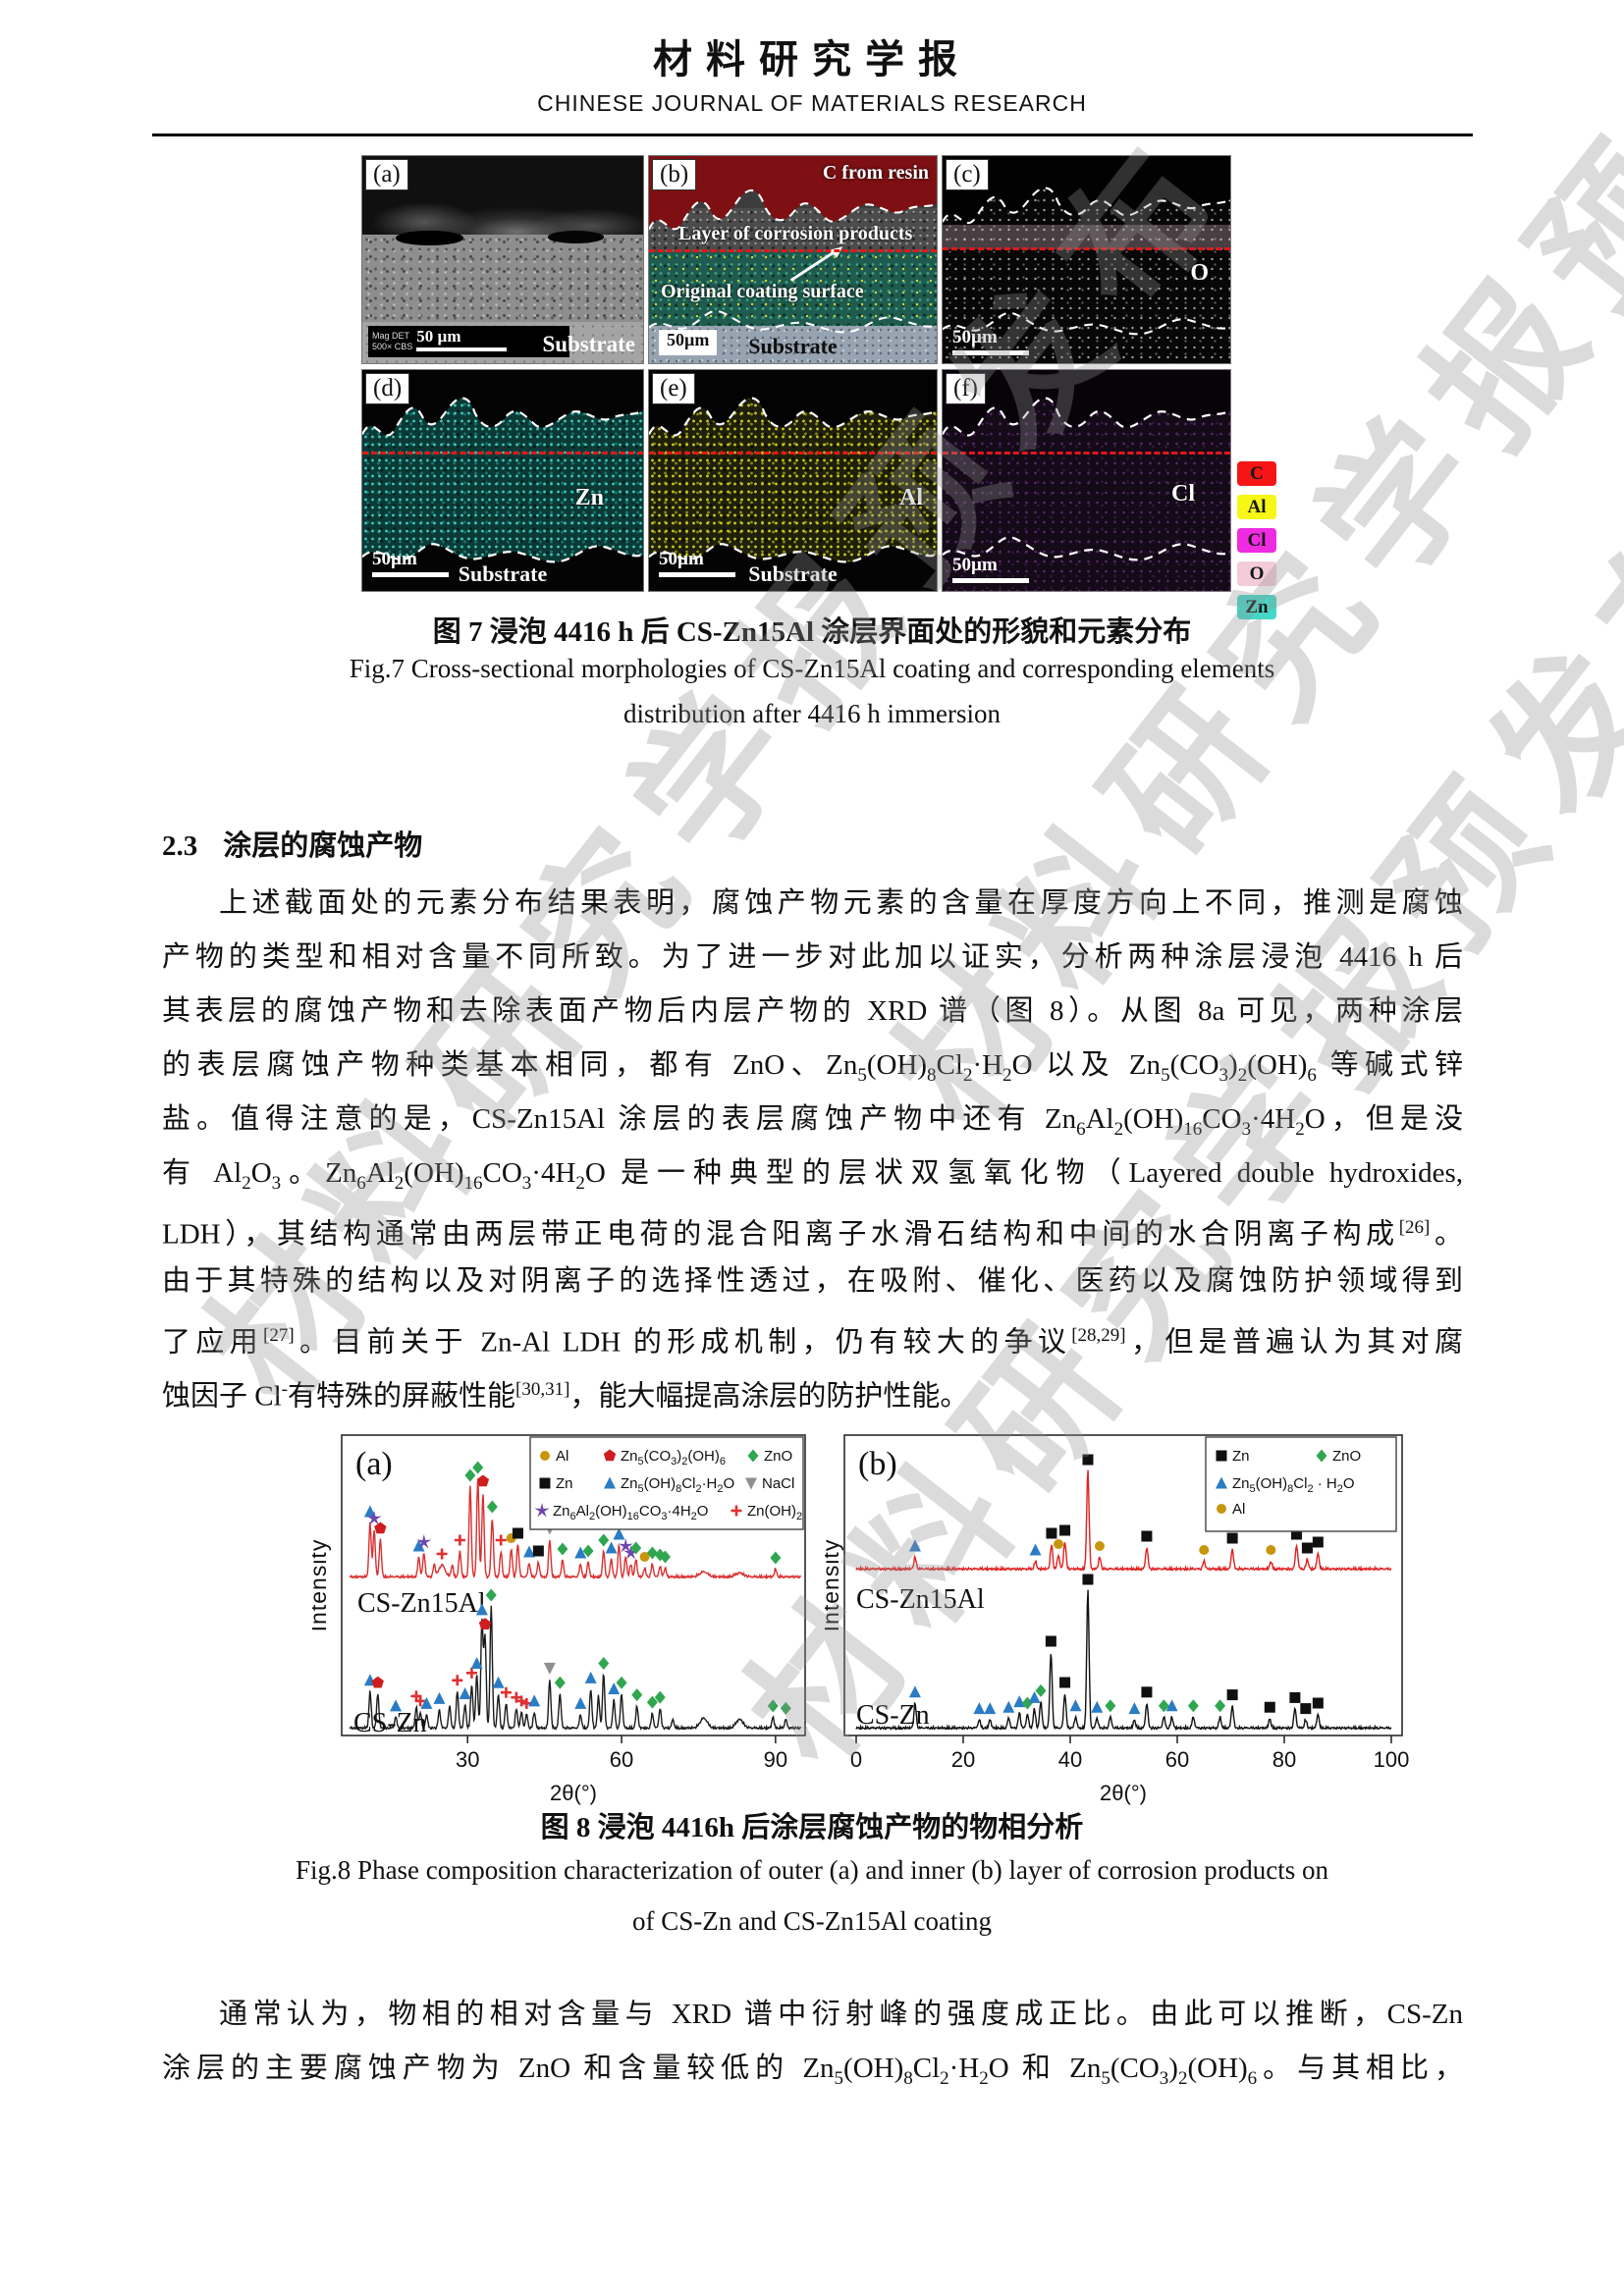 The height and width of the screenshot is (2296, 1624). I want to click on svg-text: Zn5​(OH)8​Cl2​·H2​O, so click(677, 1485).